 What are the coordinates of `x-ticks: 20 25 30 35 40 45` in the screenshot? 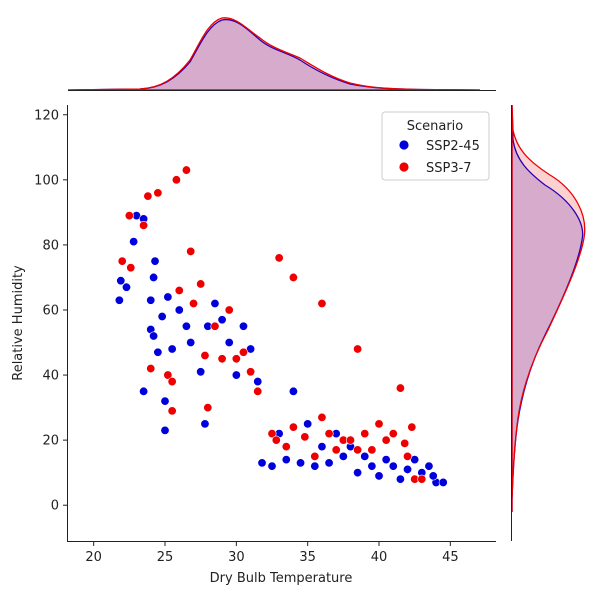 It's located at (272, 553).